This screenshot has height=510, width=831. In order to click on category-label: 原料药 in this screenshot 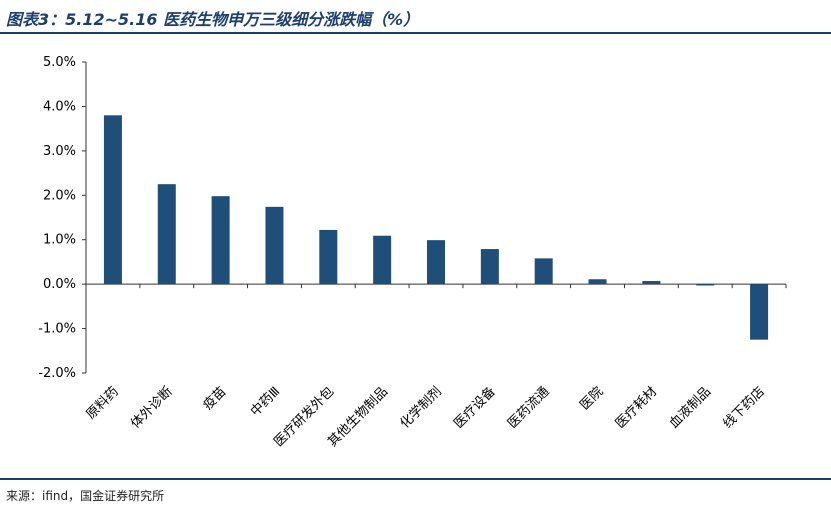, I will do `click(103, 403)`.